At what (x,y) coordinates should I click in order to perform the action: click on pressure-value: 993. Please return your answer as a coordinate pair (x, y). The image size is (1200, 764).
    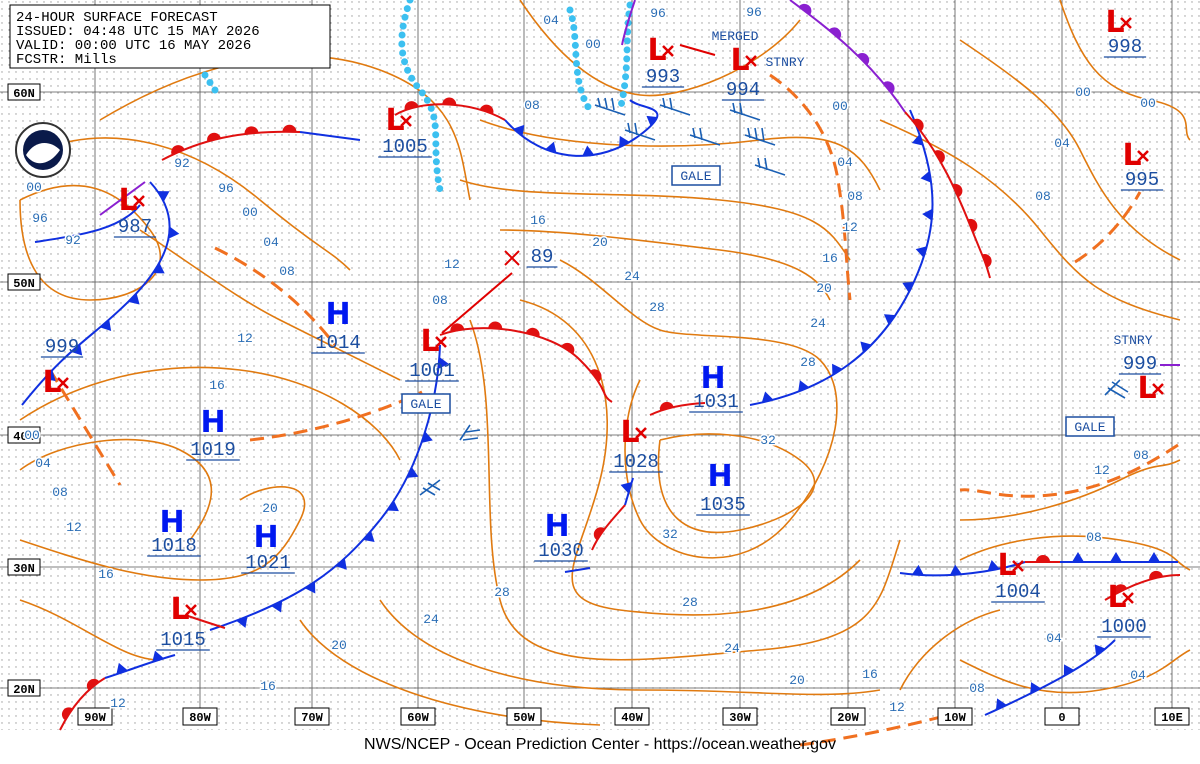
    Looking at the image, I should click on (663, 77).